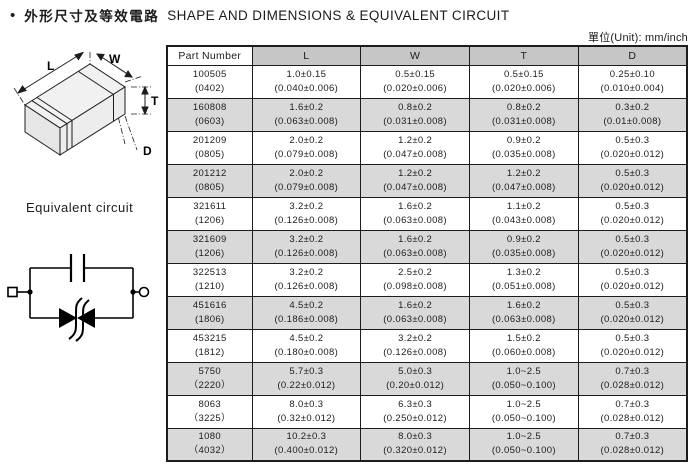 The image size is (690, 465). Describe the element at coordinates (209, 411) in the screenshot. I see `part-number-cell: 8063 （3225）` at that location.